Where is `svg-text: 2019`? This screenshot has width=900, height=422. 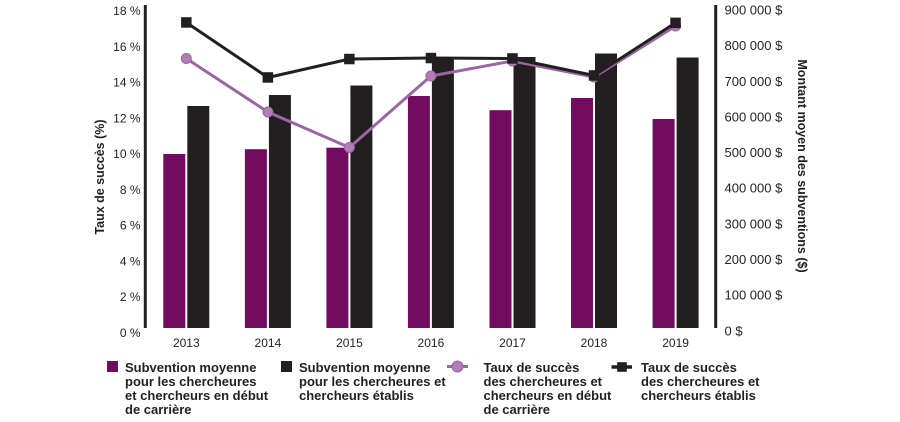 svg-text: 2019 is located at coordinates (675, 343).